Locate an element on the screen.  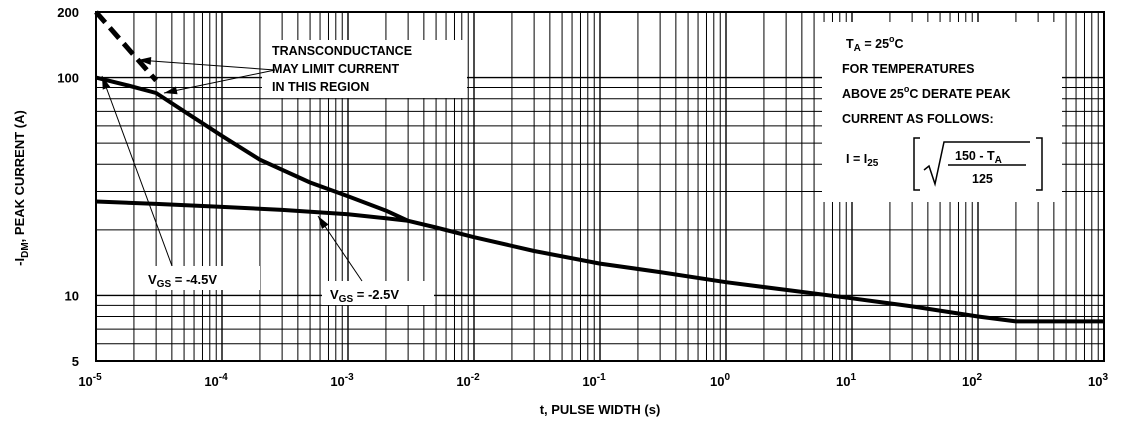
svg-text: VGS = -2.5V is located at coordinates (364, 296).